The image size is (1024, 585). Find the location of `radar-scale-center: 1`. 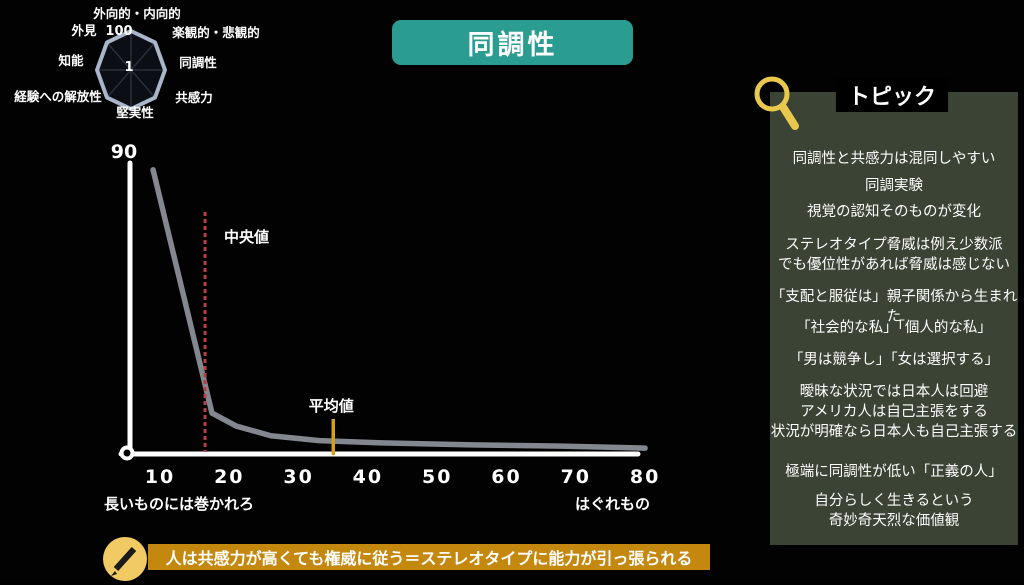

radar-scale-center: 1 is located at coordinates (128, 67).